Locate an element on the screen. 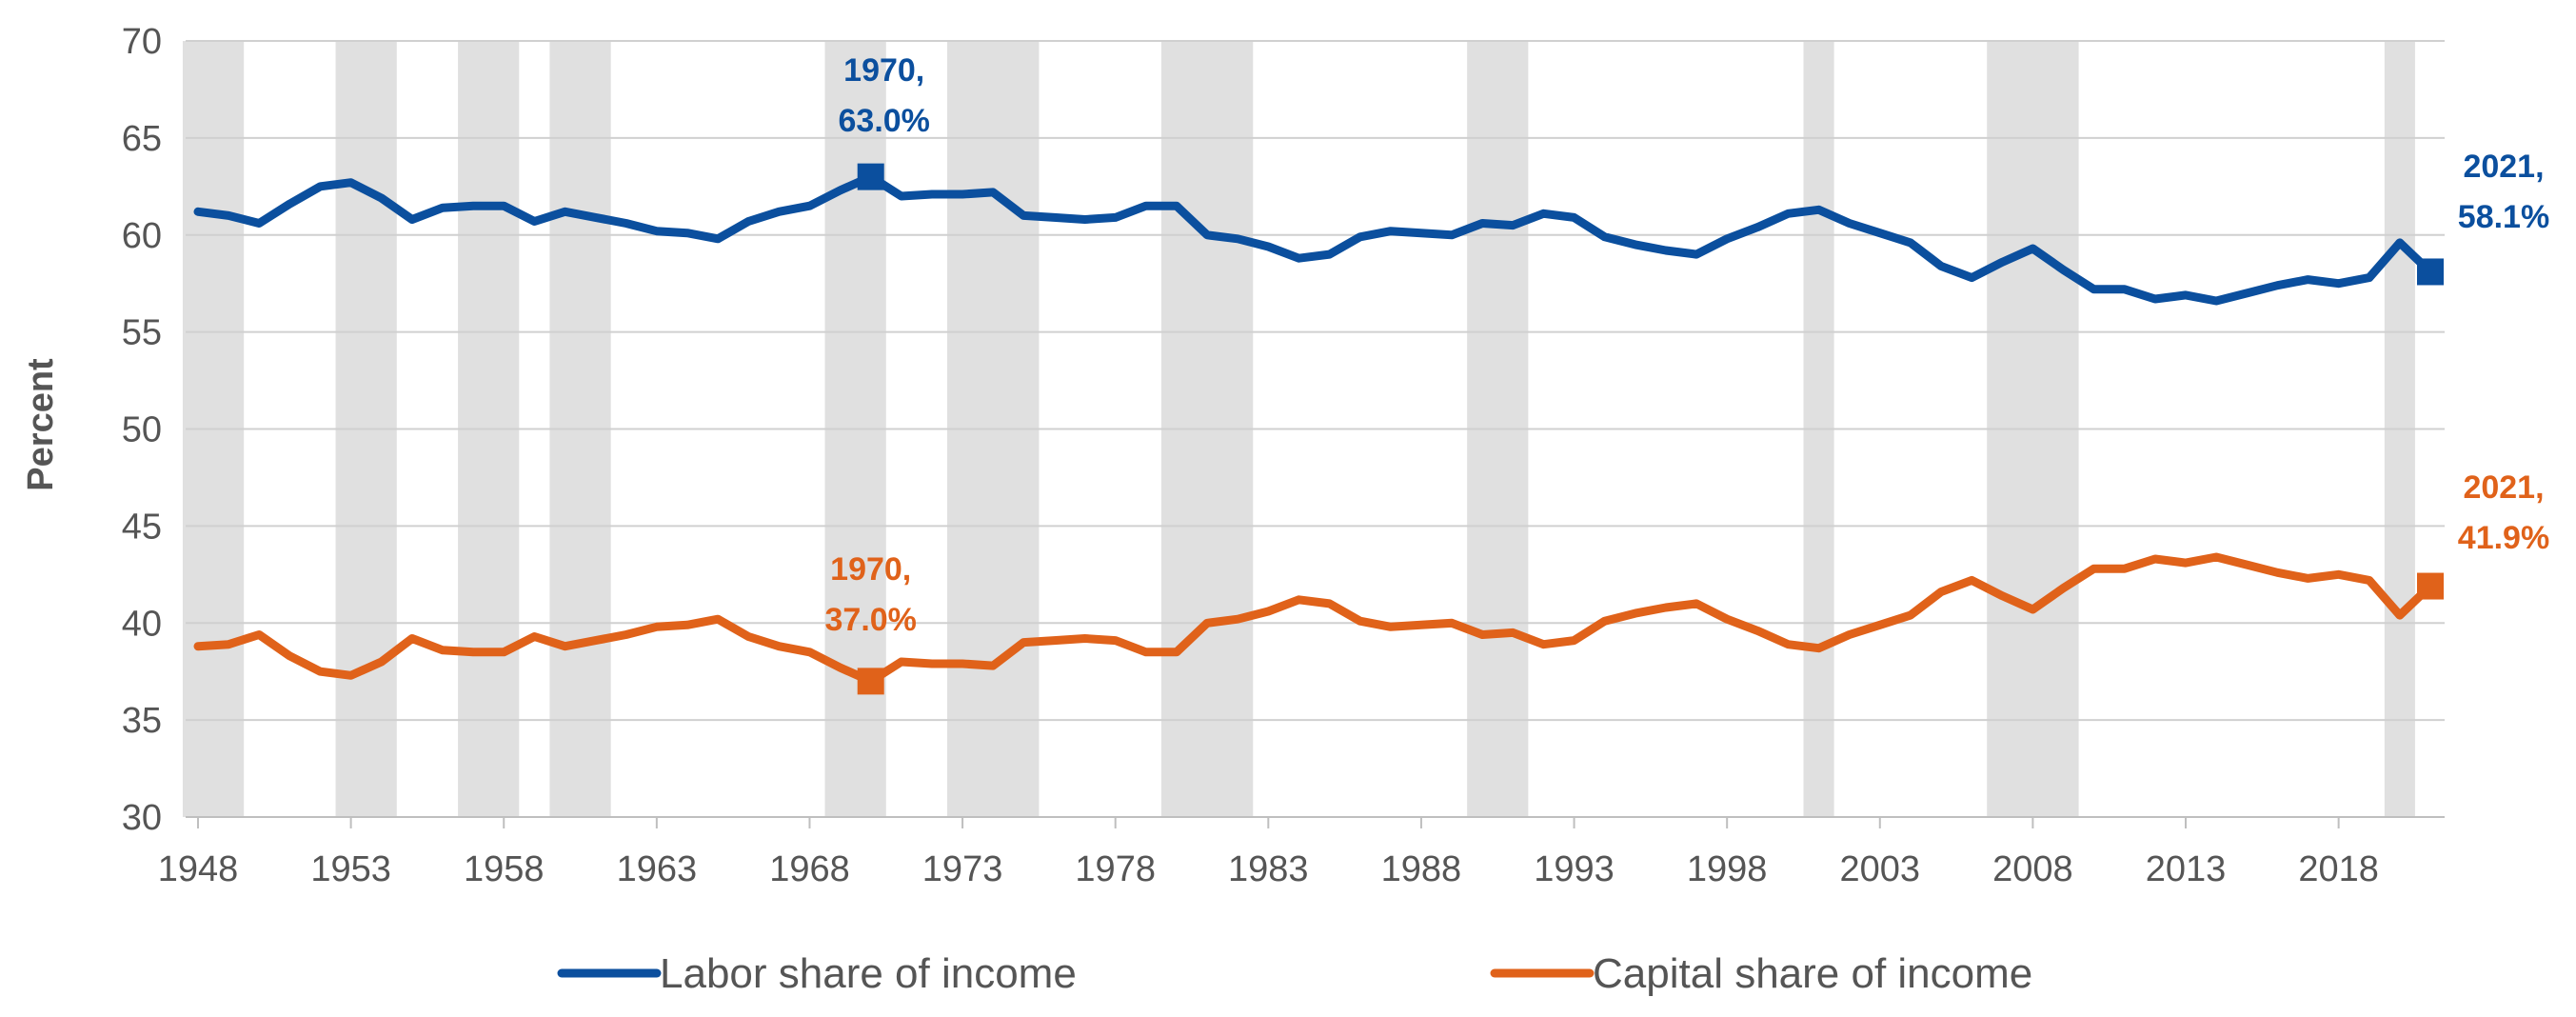  x-tick-label: 2008 is located at coordinates (2033, 869).